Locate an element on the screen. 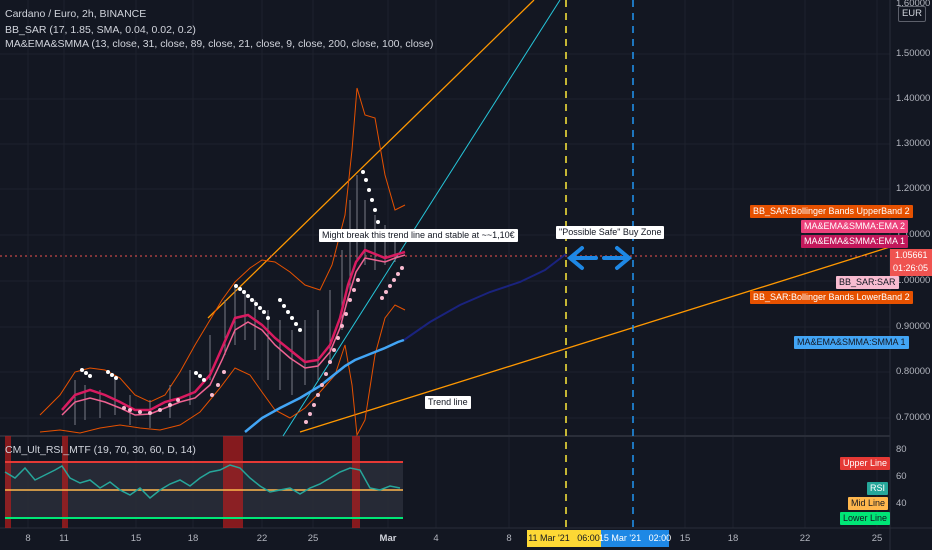 This screenshot has width=932, height=550. time-tick: 4 is located at coordinates (436, 538).